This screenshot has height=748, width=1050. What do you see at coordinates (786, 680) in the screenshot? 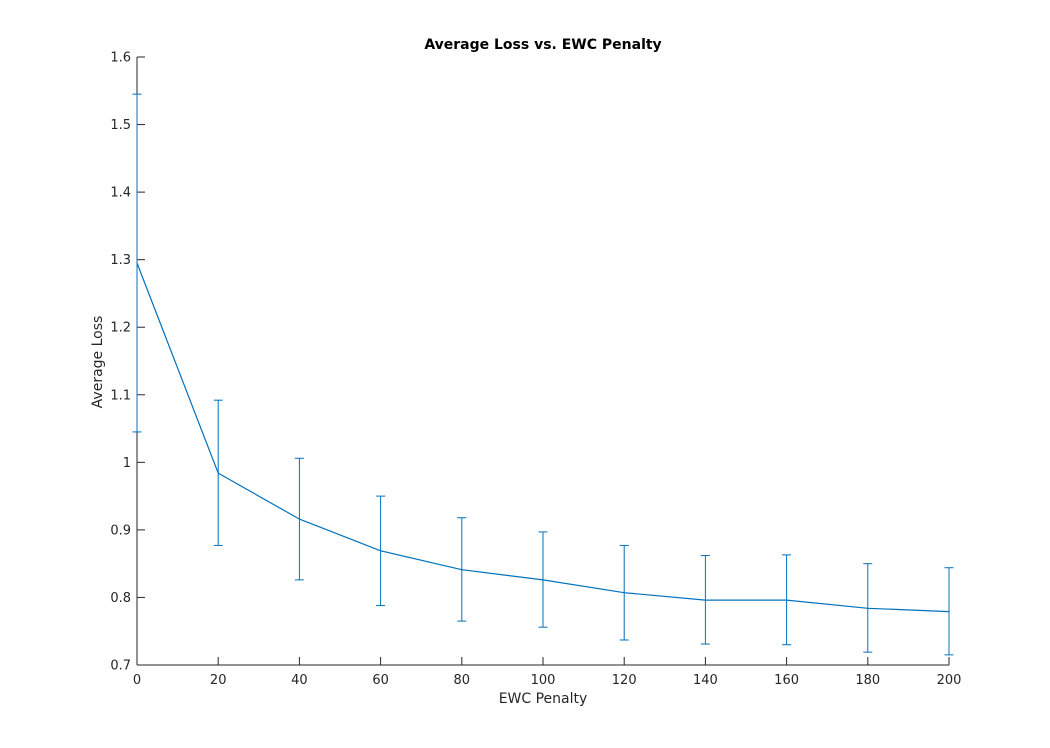
I see `x-tick-label: 160` at bounding box center [786, 680].